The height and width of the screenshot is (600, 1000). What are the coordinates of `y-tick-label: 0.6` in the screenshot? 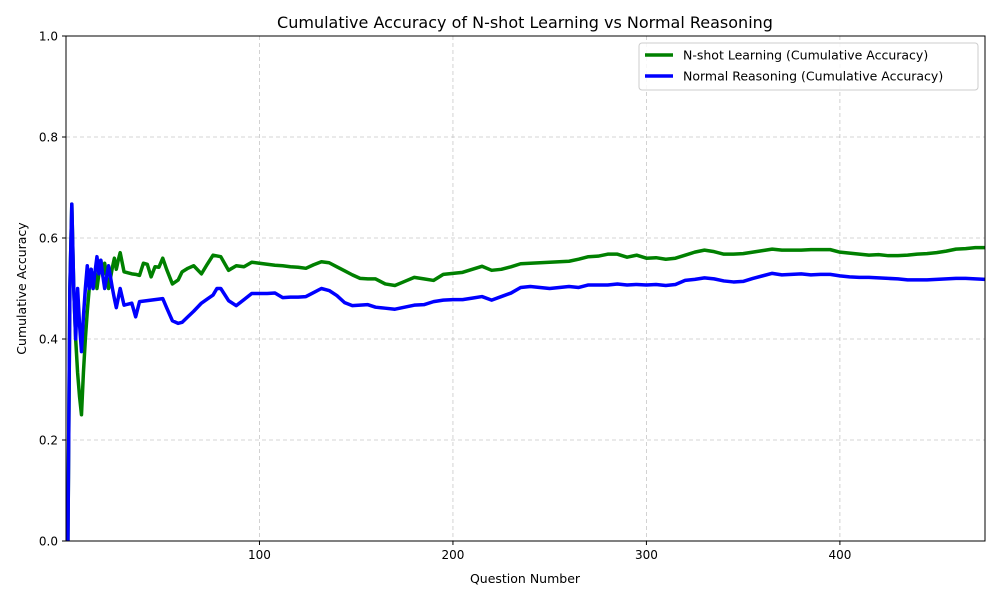 It's located at (48, 239).